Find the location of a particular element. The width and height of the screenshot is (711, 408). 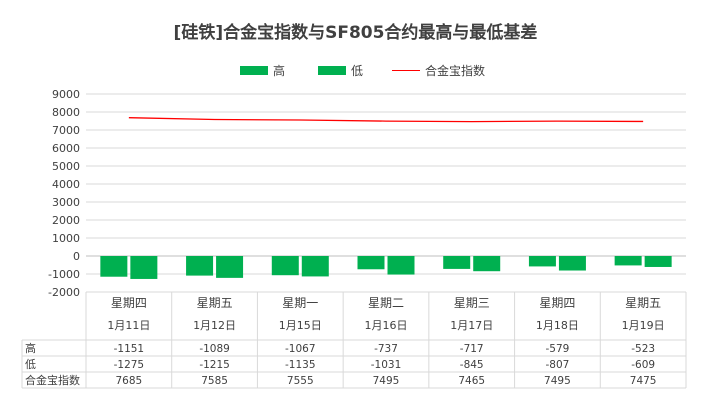

x-date-label: 1月16日 is located at coordinates (386, 325).